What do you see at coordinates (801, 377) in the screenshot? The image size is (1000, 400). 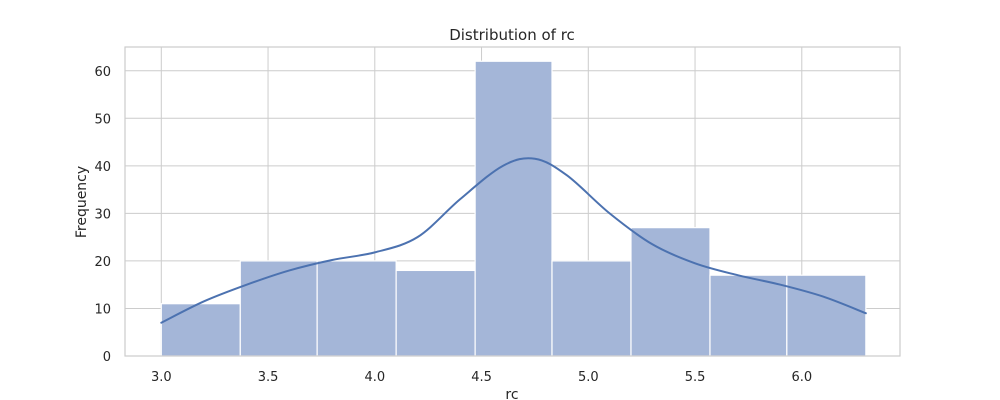 I see `x-tick-label: 6.0` at bounding box center [801, 377].